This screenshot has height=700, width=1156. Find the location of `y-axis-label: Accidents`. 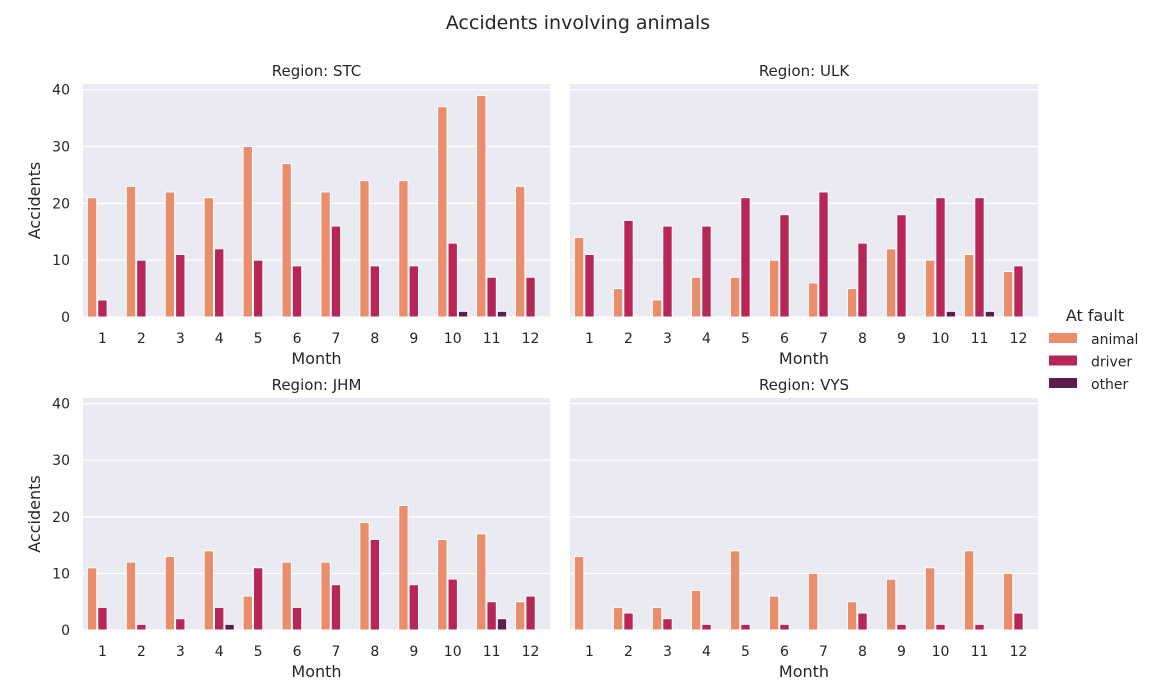

y-axis-label: Accidents is located at coordinates (34, 200).